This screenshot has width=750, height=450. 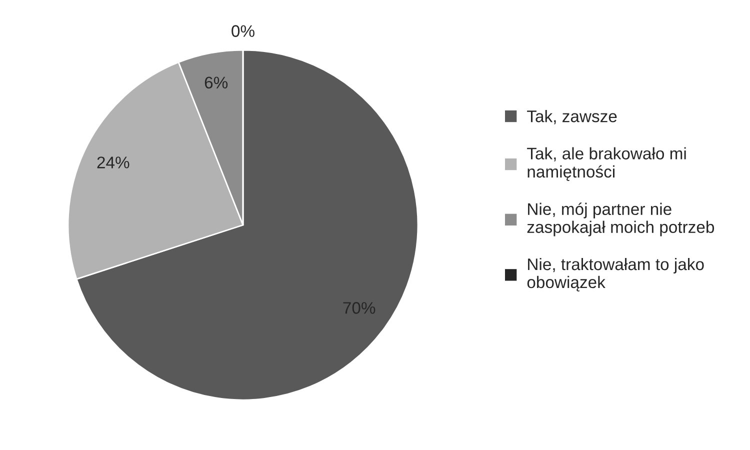 What do you see at coordinates (243, 31) in the screenshot?
I see `text: 0%` at bounding box center [243, 31].